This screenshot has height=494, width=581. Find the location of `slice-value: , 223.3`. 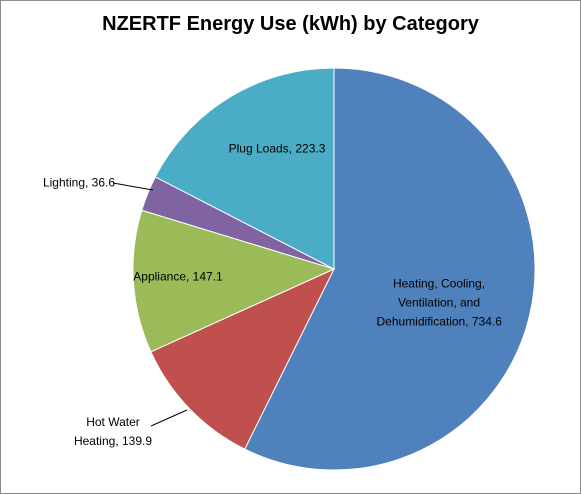

slice-value: , 223.3 is located at coordinates (307, 148).